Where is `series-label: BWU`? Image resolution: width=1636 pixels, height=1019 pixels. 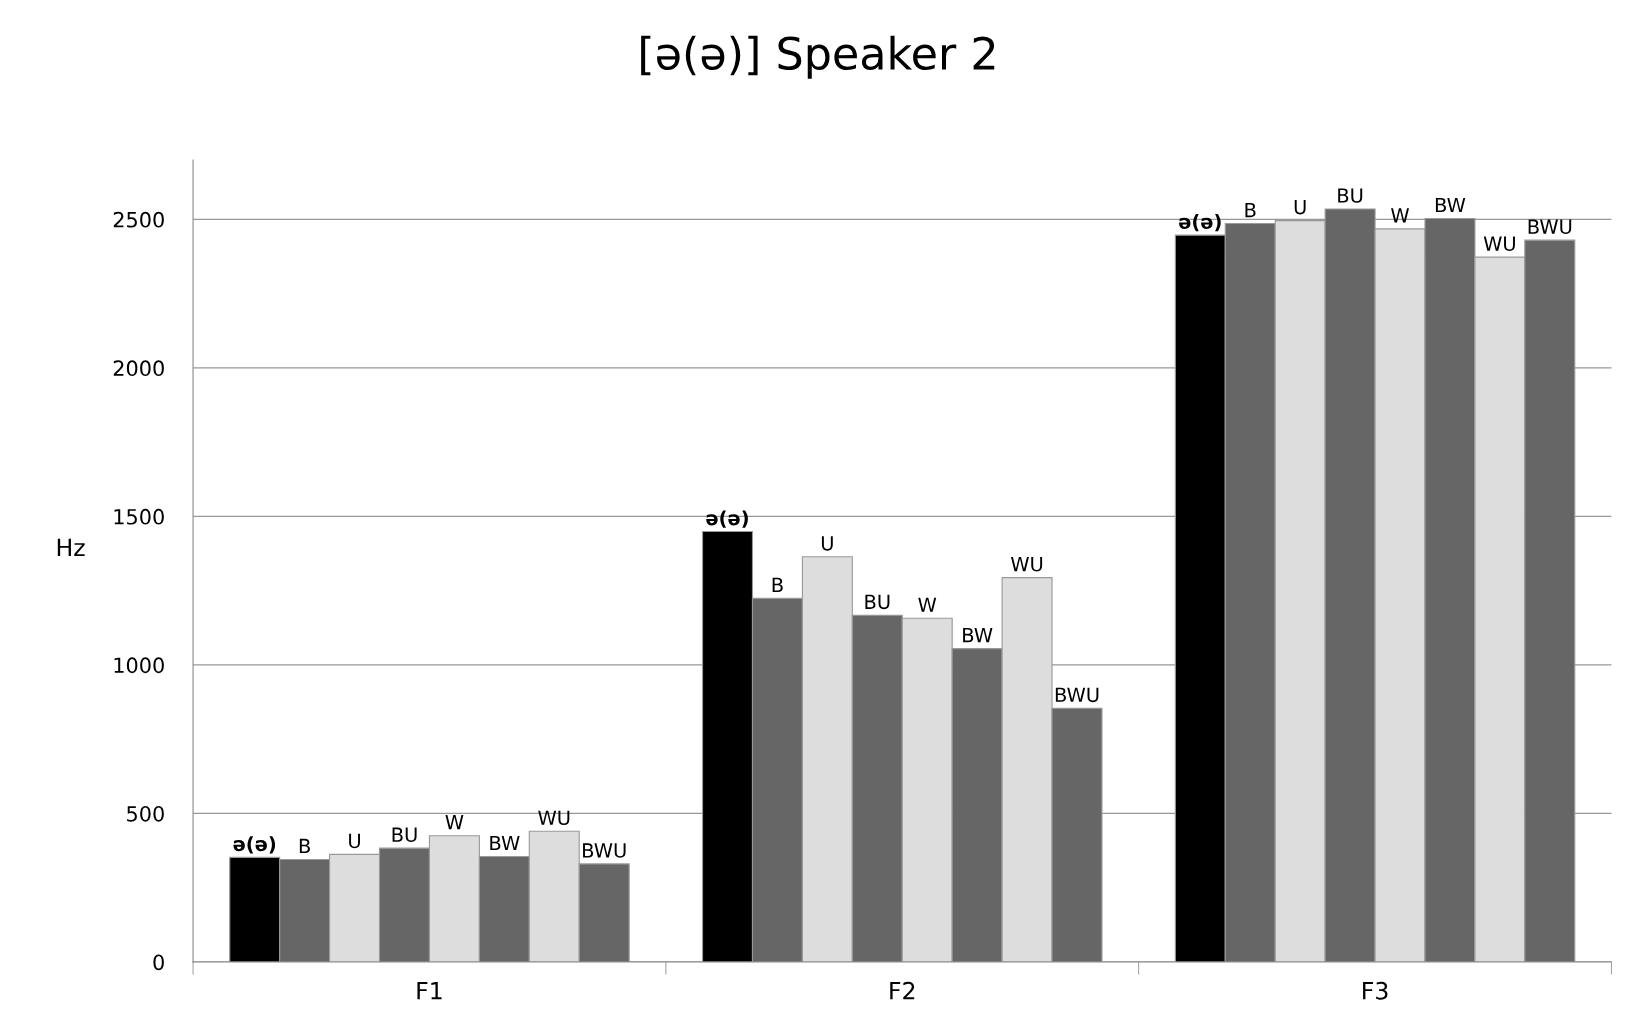
series-label: BWU is located at coordinates (604, 850).